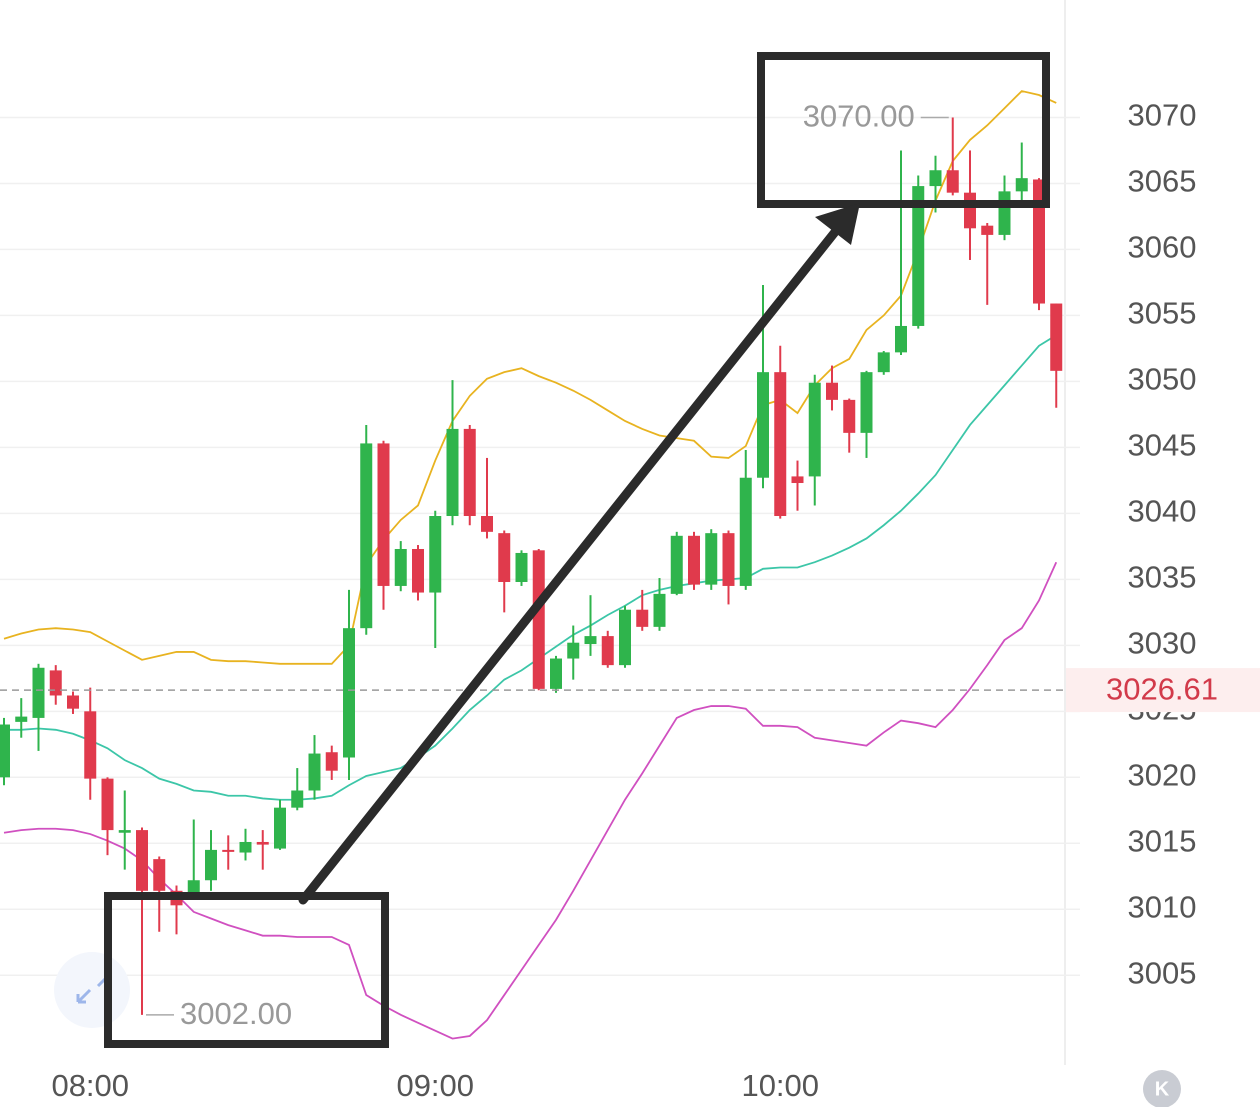 This screenshot has height=1107, width=1260. What do you see at coordinates (837, 224) in the screenshot?
I see `arrow-head` at bounding box center [837, 224].